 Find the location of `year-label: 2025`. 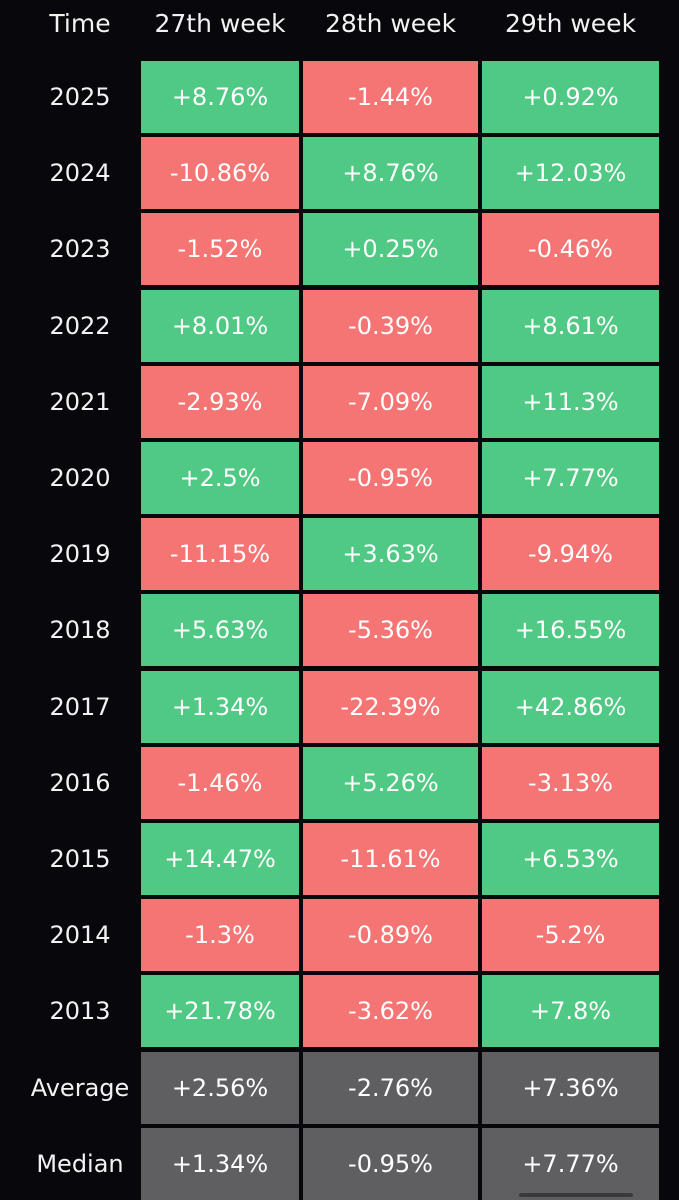

year-label: 2025 is located at coordinates (80, 97).